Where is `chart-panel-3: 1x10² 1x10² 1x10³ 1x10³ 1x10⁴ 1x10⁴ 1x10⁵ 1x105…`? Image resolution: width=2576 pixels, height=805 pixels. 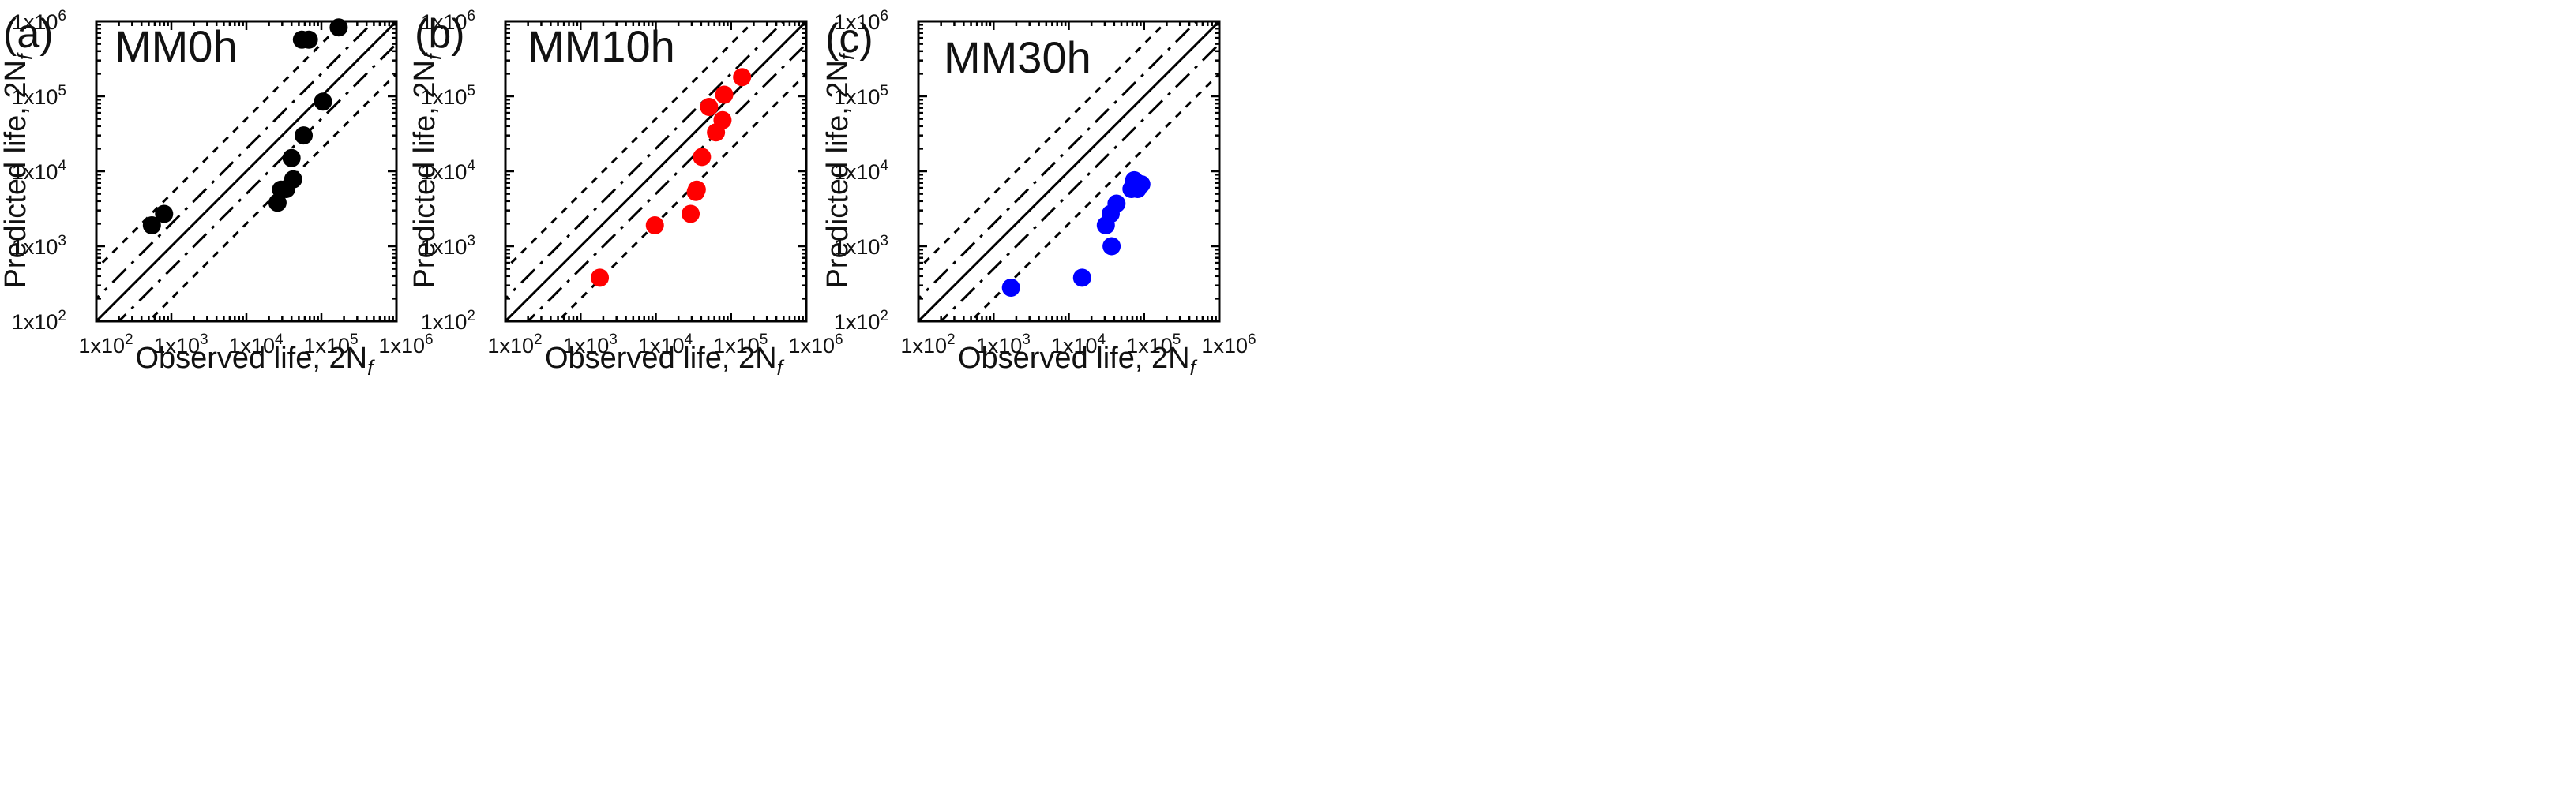 chart-panel-3: 1x10² 1x10² 1x10³ 1x10³ 1x10⁴ 1x10⁴ 1x10⁵ 1x105… is located at coordinates (1038, 194).